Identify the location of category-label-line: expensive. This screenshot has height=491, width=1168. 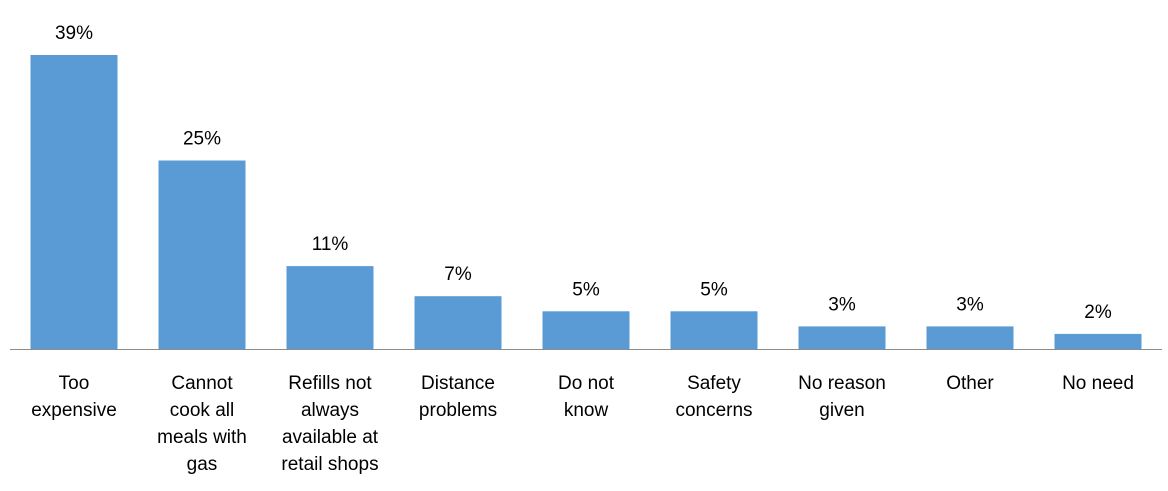
(74, 410).